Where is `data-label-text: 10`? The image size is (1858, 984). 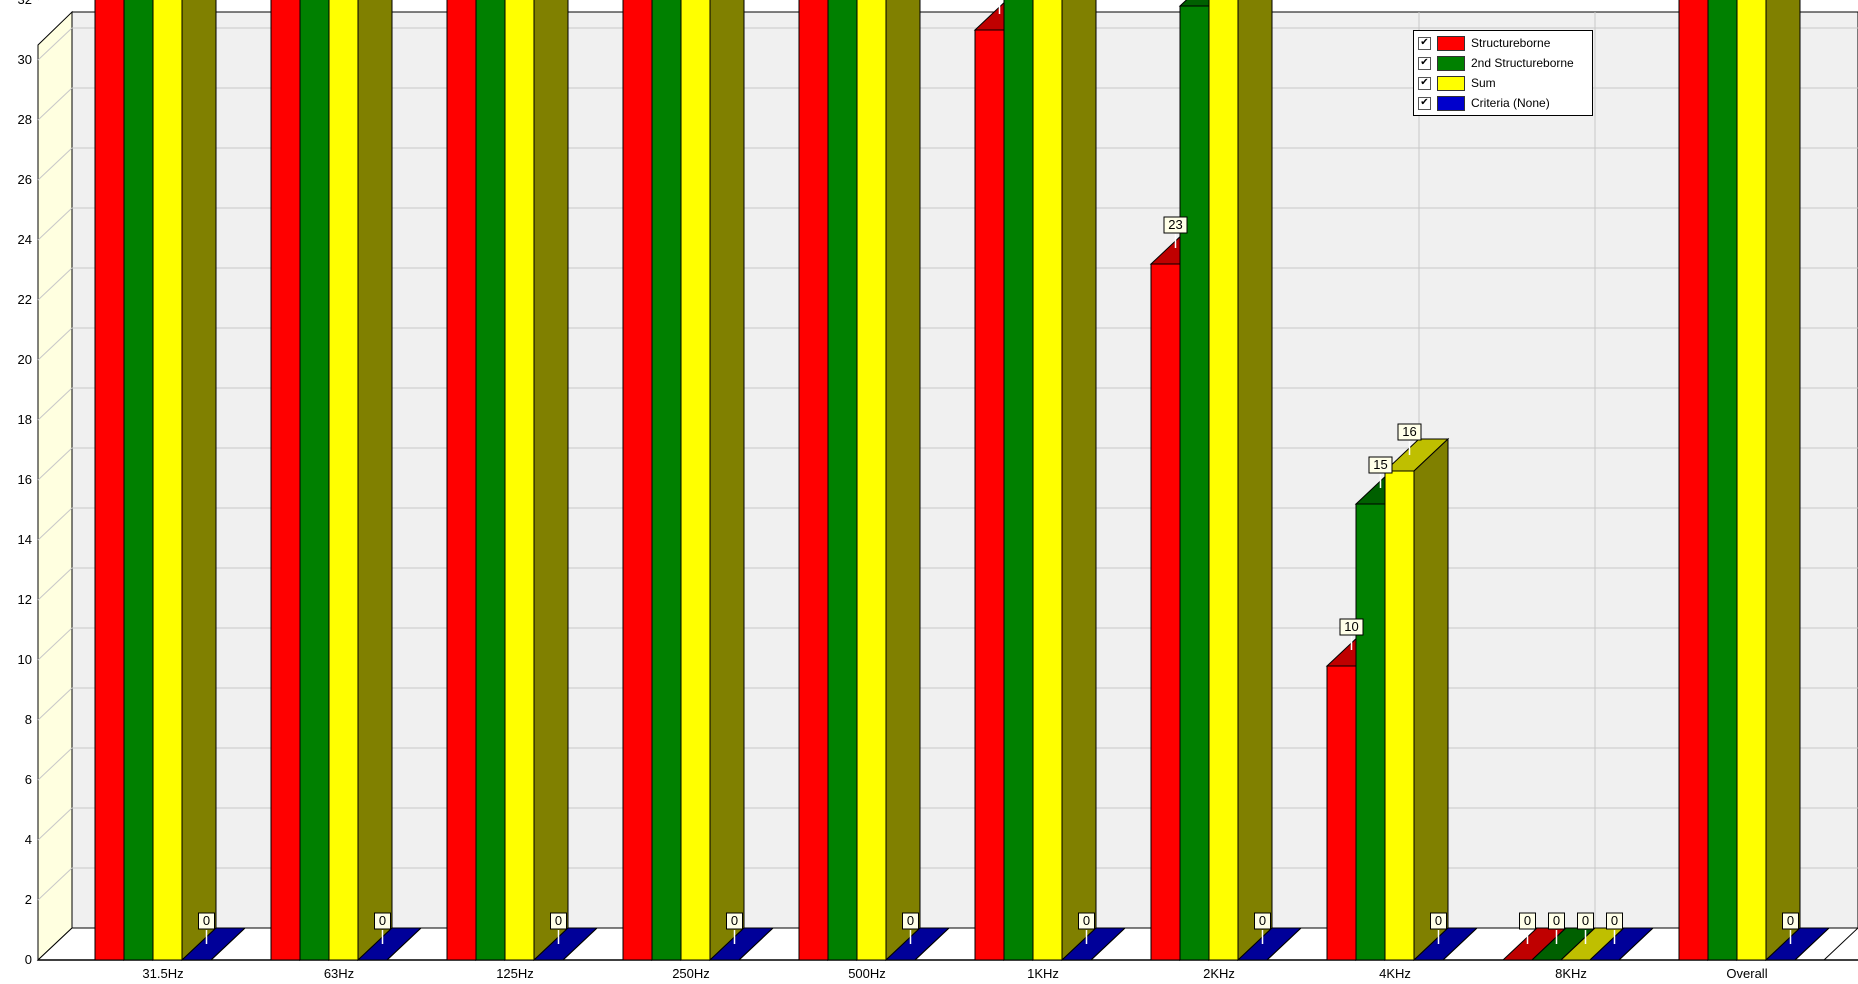
data-label-text: 10 is located at coordinates (1351, 626).